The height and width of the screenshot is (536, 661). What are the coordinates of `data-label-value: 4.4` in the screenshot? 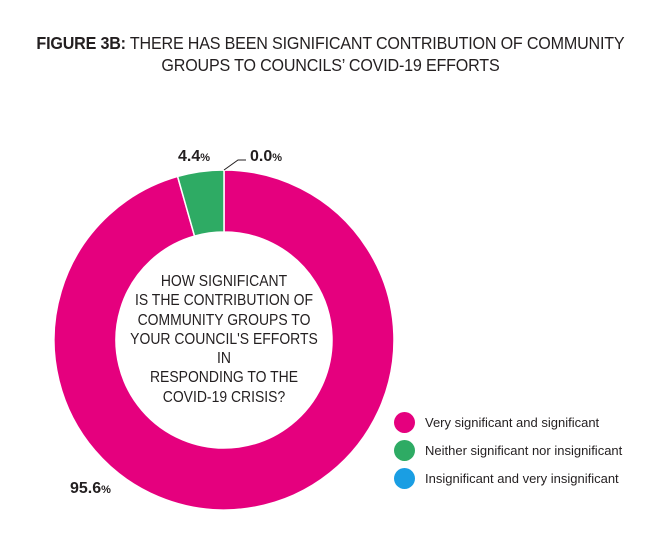 It's located at (189, 156).